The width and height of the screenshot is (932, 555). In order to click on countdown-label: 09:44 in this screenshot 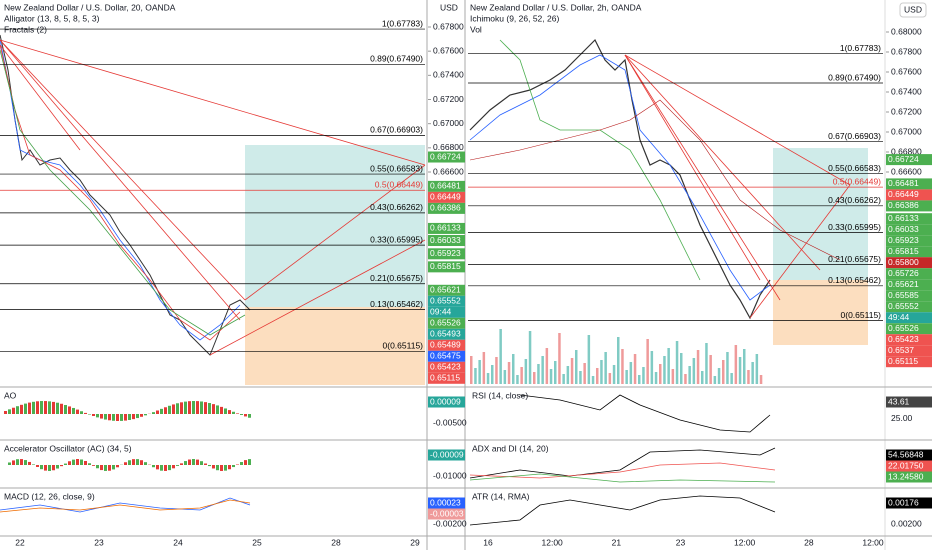, I will do `click(441, 312)`.